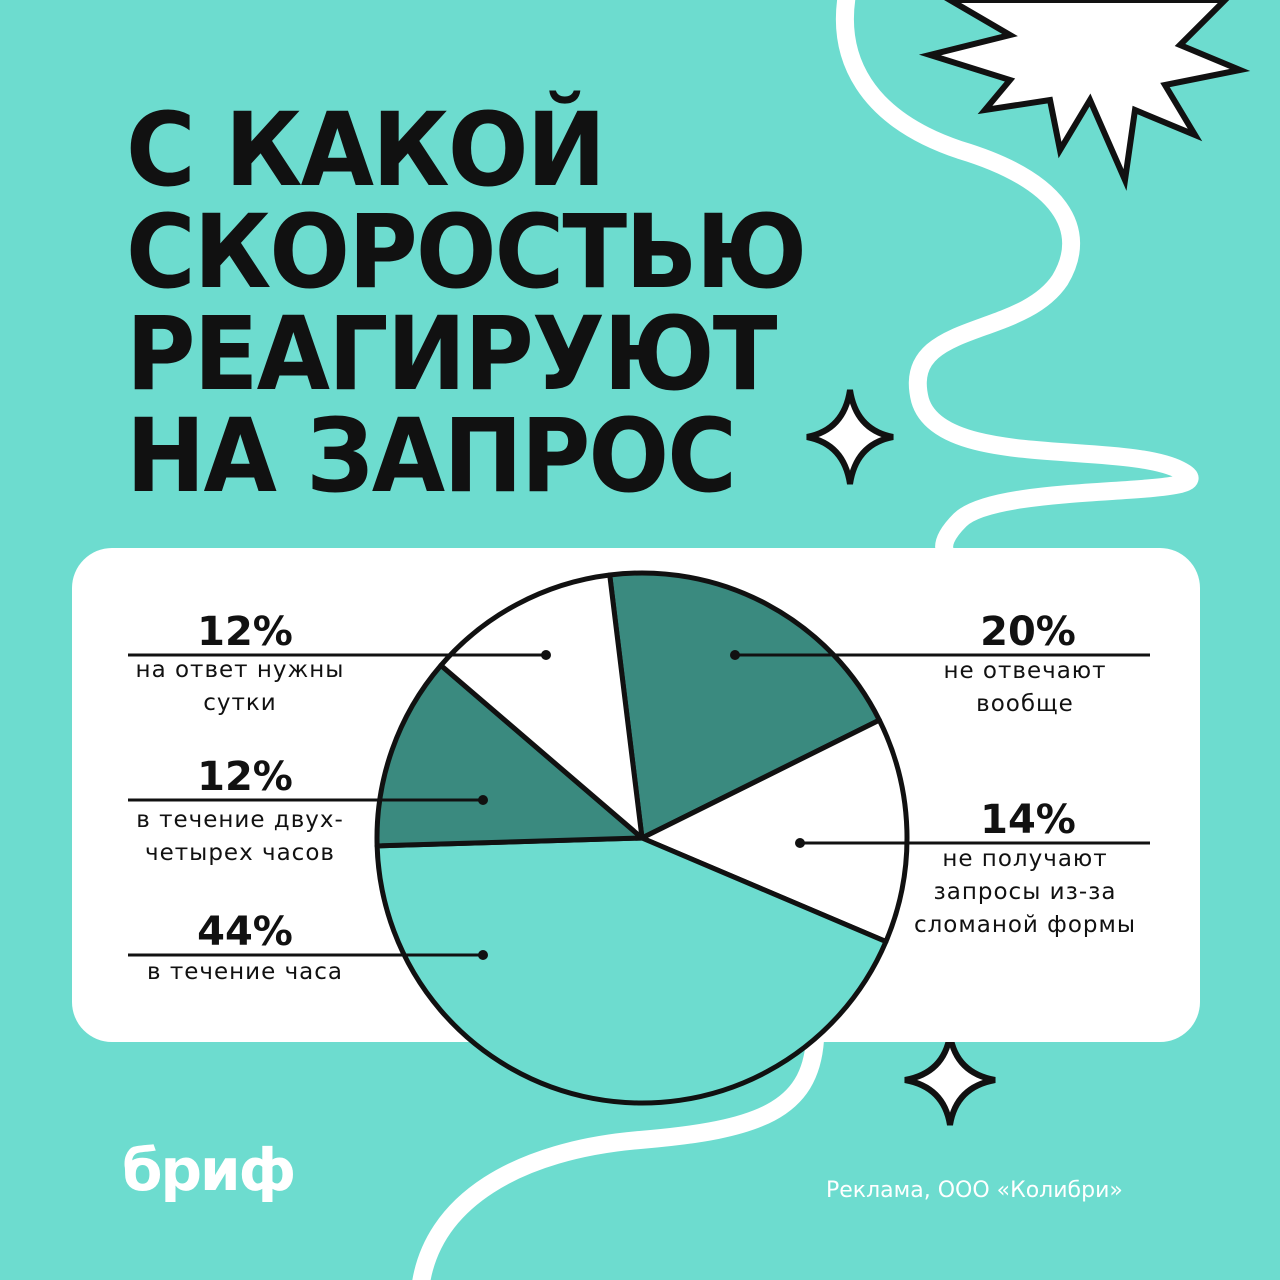  What do you see at coordinates (240, 836) in the screenshot?
I see `category-label: в течение двух-четырех часов` at bounding box center [240, 836].